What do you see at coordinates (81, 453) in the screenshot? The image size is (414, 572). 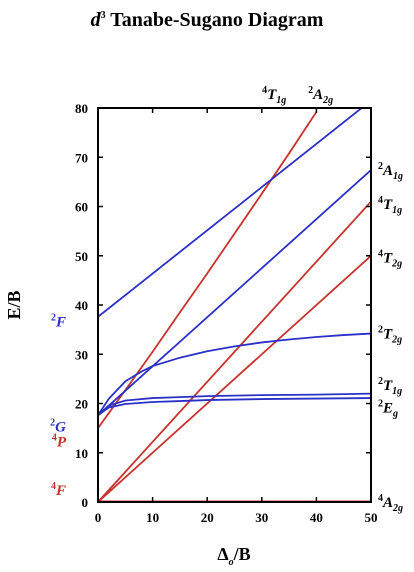 I see `y-tick-label: 10` at bounding box center [81, 453].